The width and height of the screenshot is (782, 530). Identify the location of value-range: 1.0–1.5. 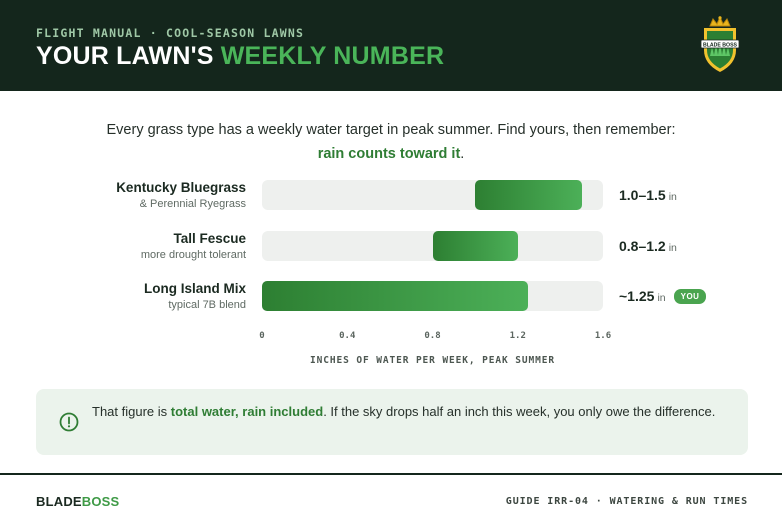
(642, 195).